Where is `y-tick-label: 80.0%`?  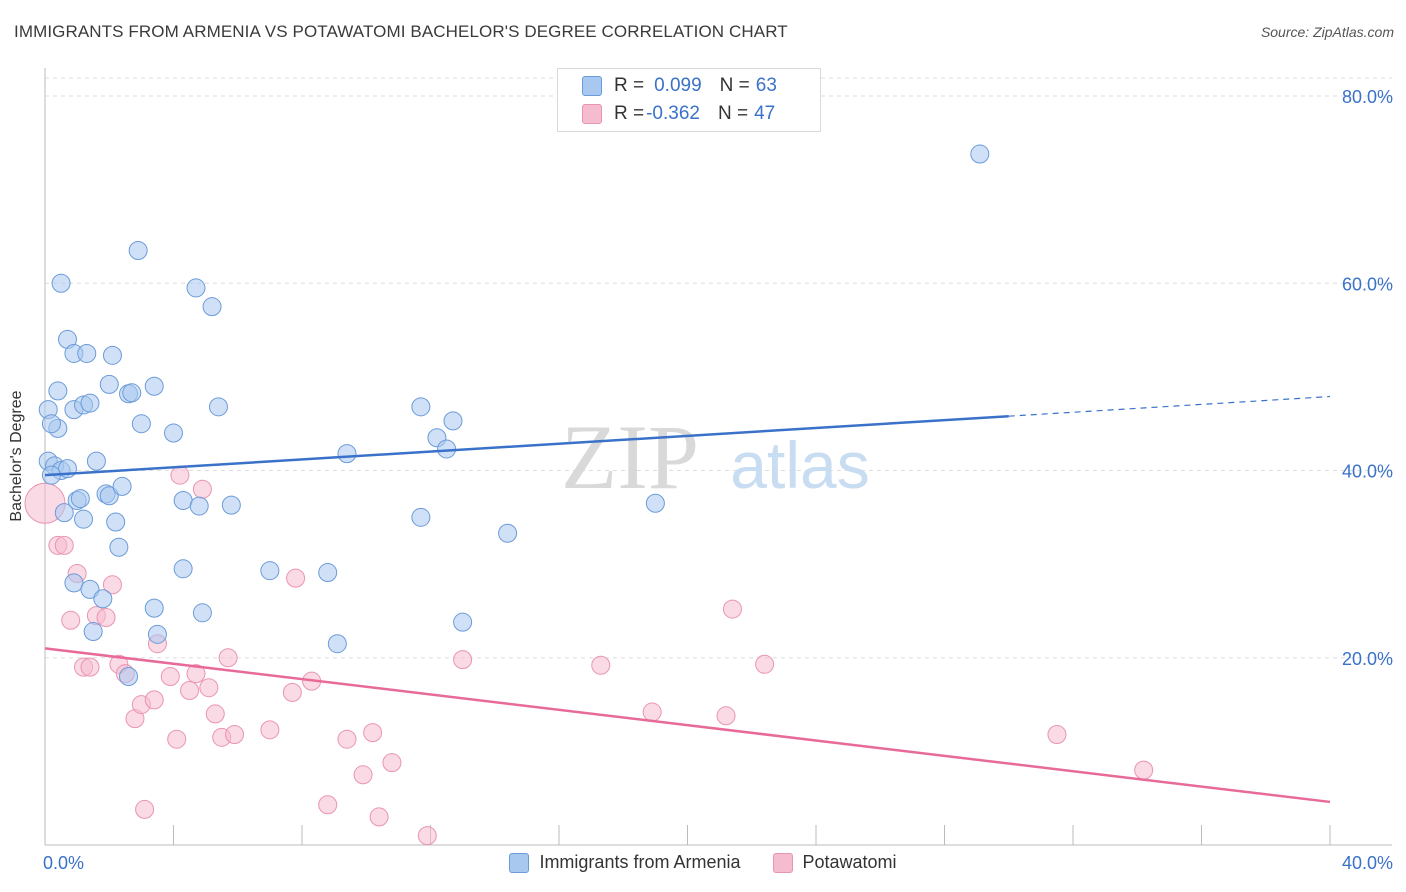
y-tick-label: 80.0% is located at coordinates (1367, 97).